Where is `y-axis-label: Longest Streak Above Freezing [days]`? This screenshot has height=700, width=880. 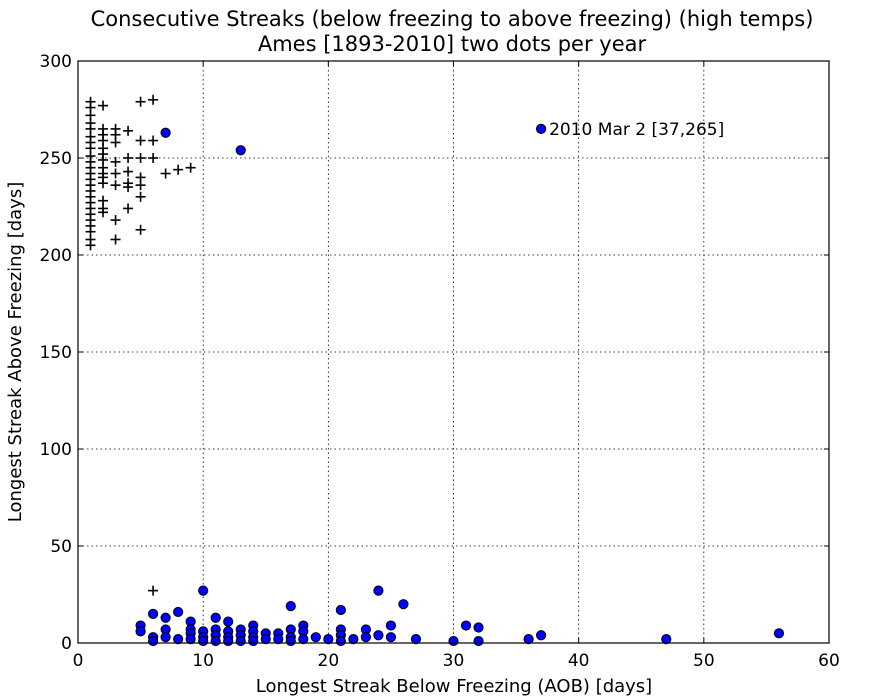 y-axis-label: Longest Streak Above Freezing [days] is located at coordinates (15, 352).